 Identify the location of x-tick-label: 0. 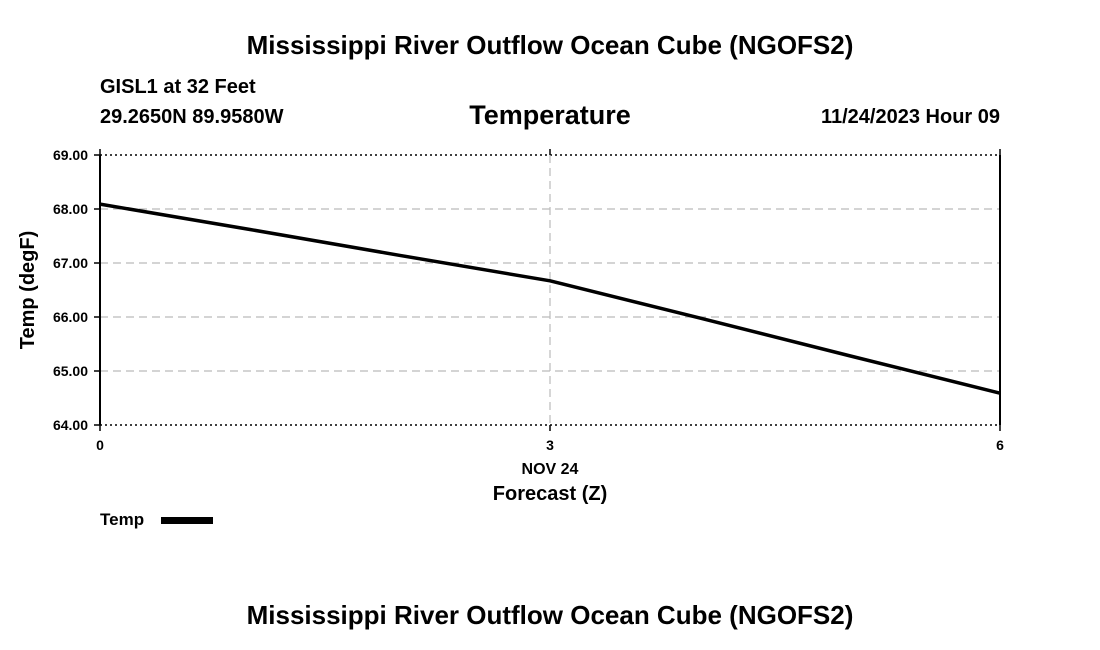
(100, 445).